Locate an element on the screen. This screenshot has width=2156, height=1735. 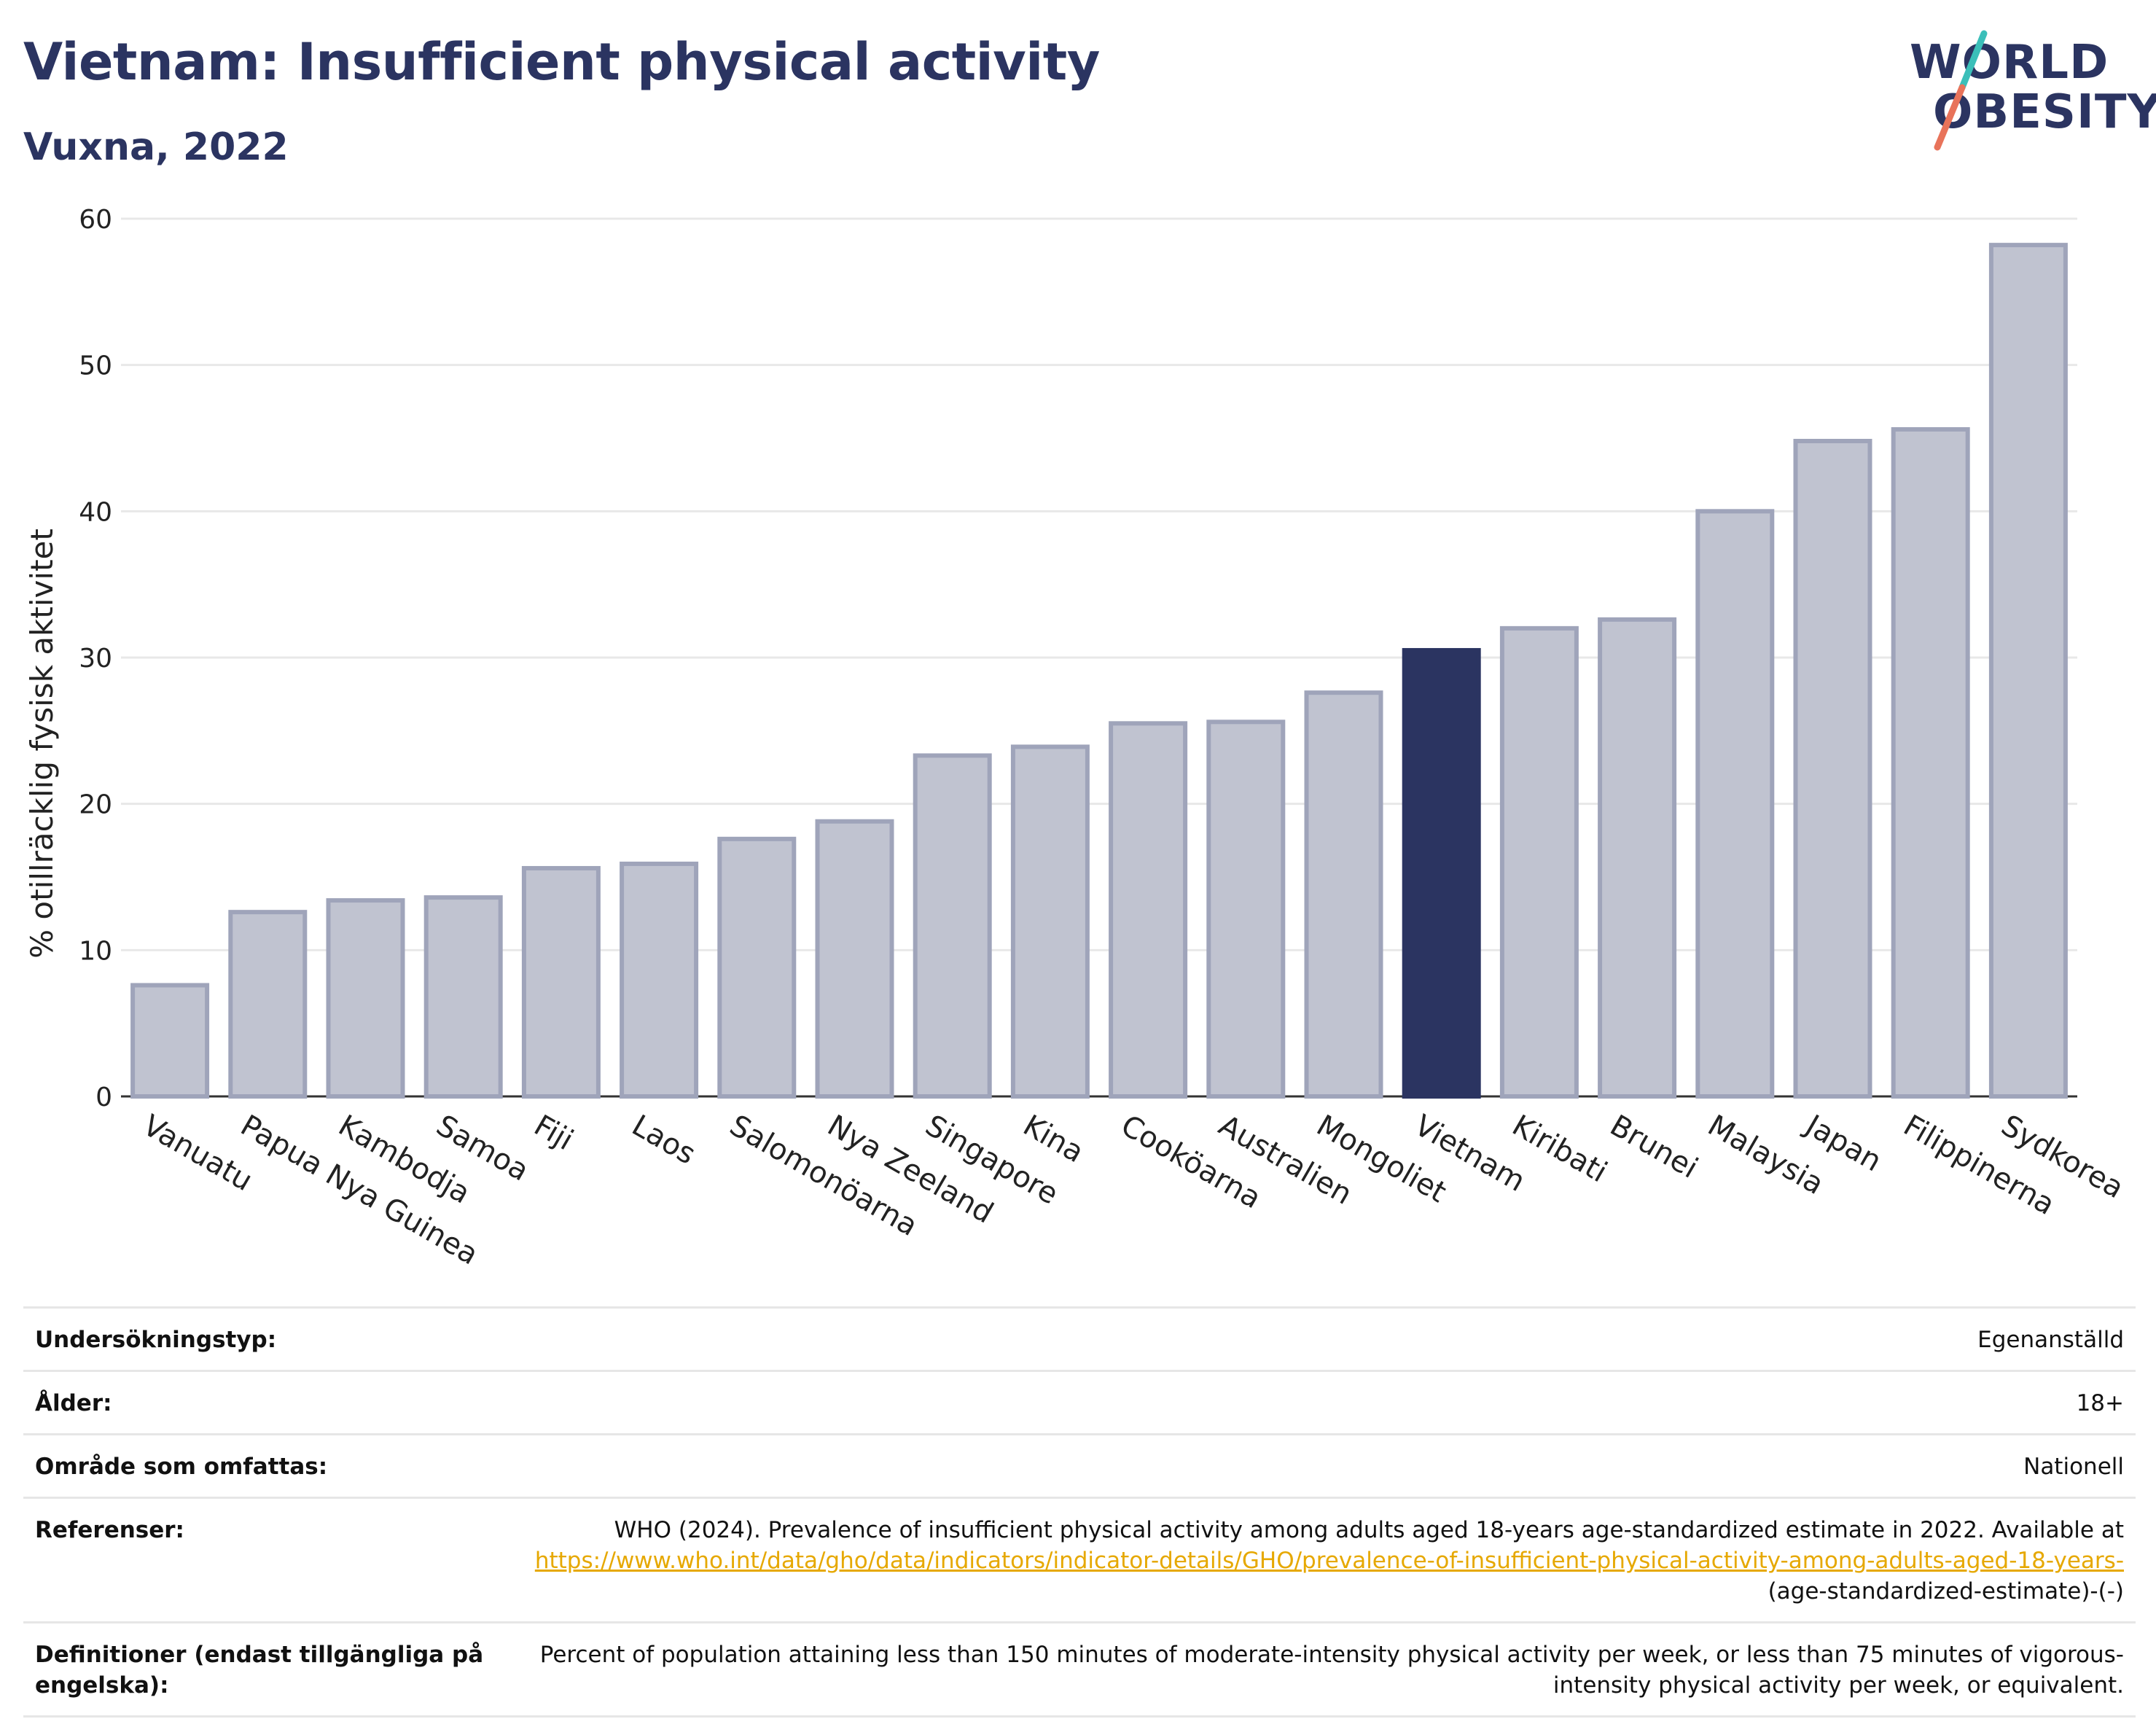
x-tick-label: Vanuatu is located at coordinates (198, 1153).